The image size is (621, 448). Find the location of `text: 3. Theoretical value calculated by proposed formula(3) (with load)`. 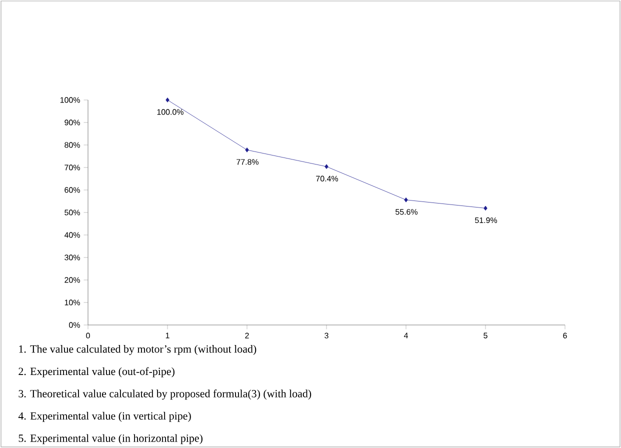

text: 3. Theoretical value calculated by proposed formula(3) (with load) is located at coordinates (165, 395).